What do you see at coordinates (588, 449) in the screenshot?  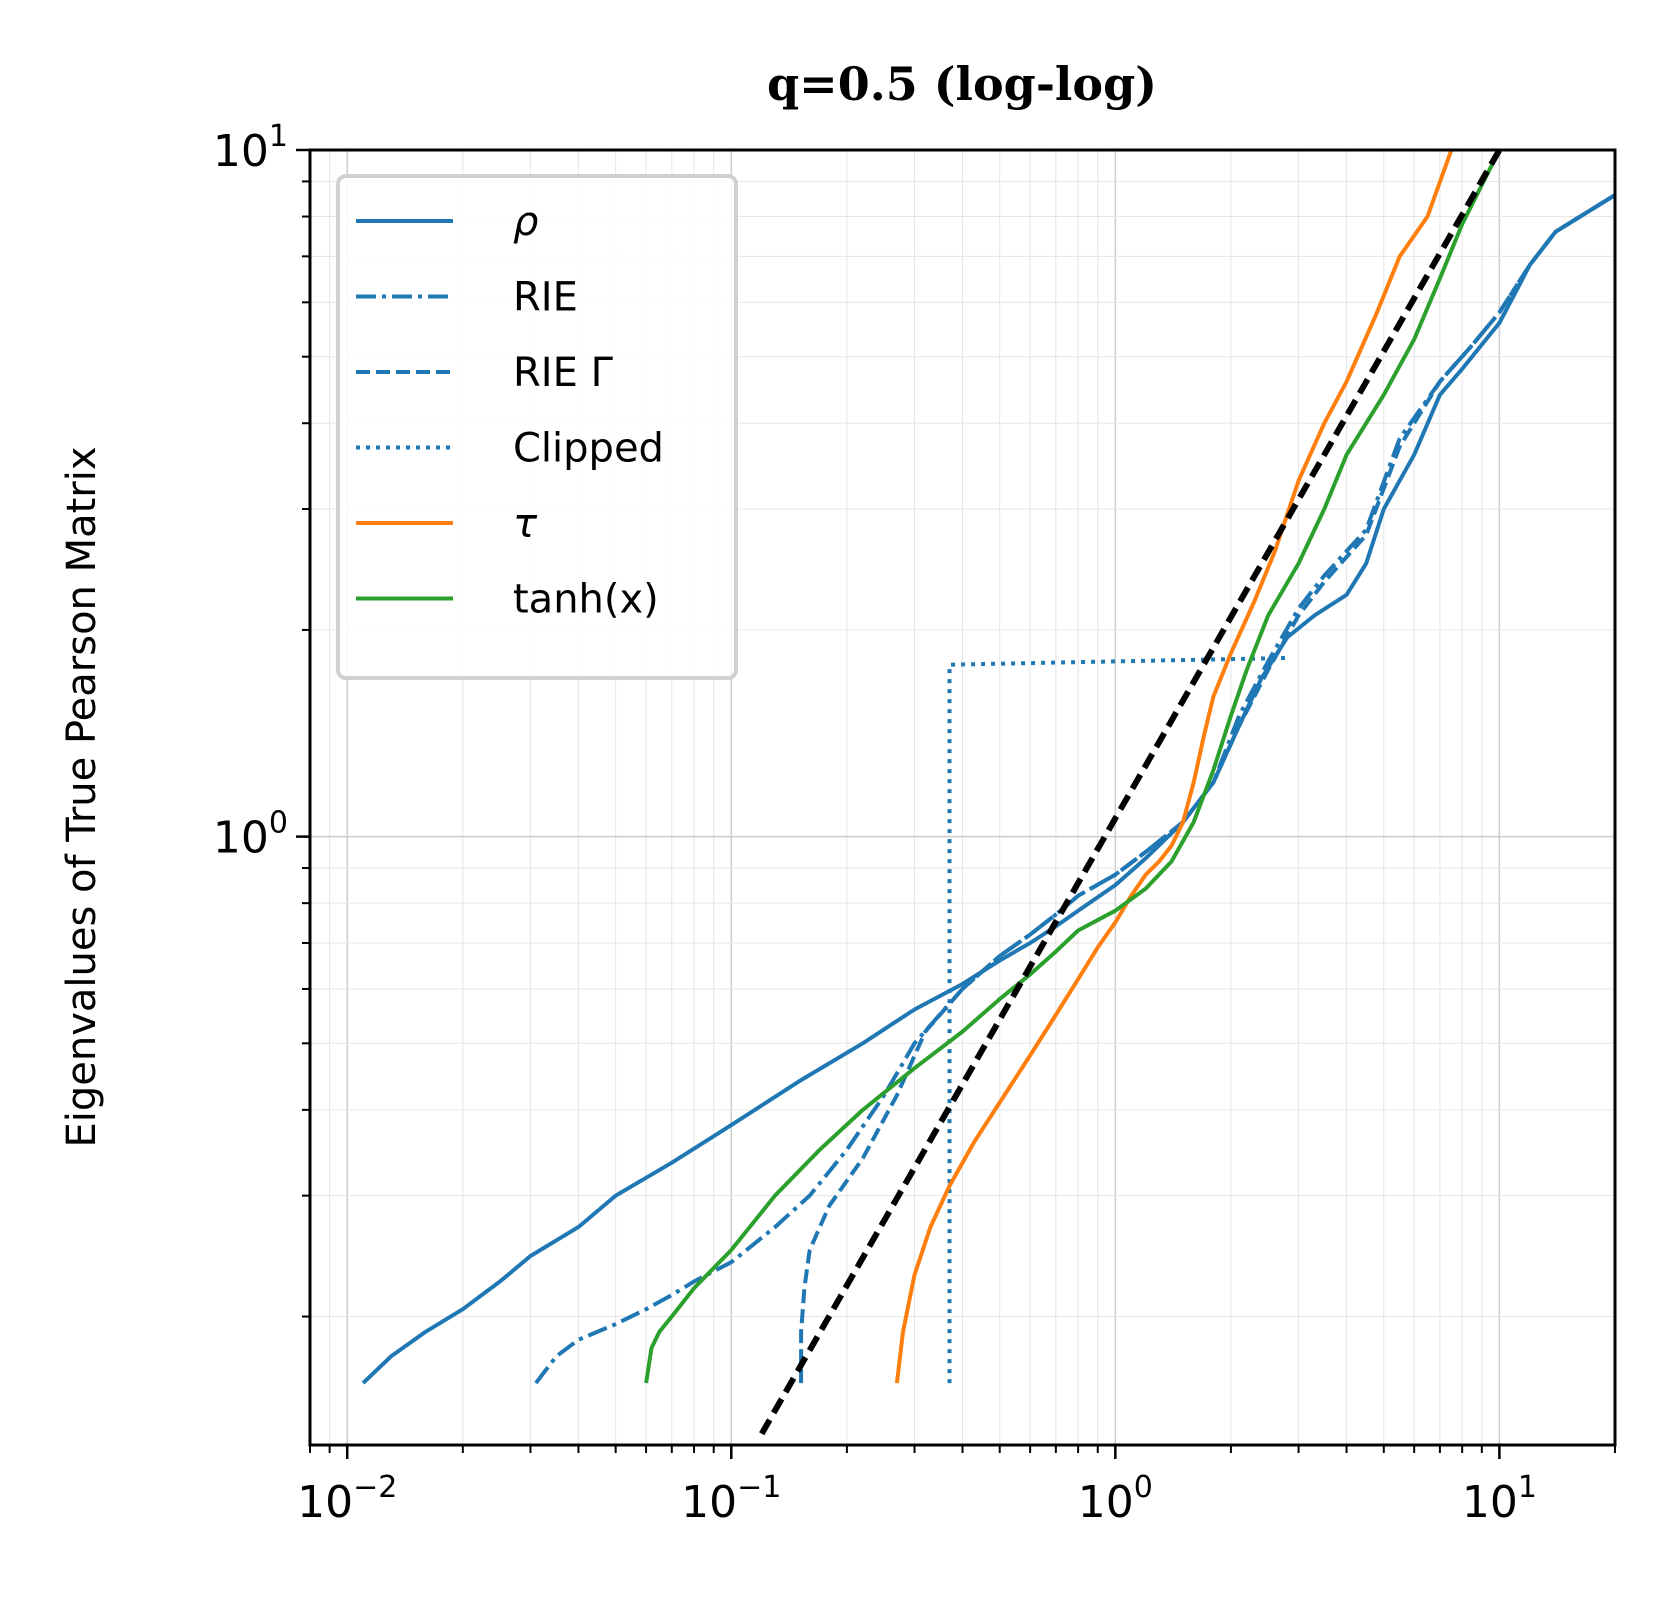 I see `legend-label-clipped: Clipped` at bounding box center [588, 449].